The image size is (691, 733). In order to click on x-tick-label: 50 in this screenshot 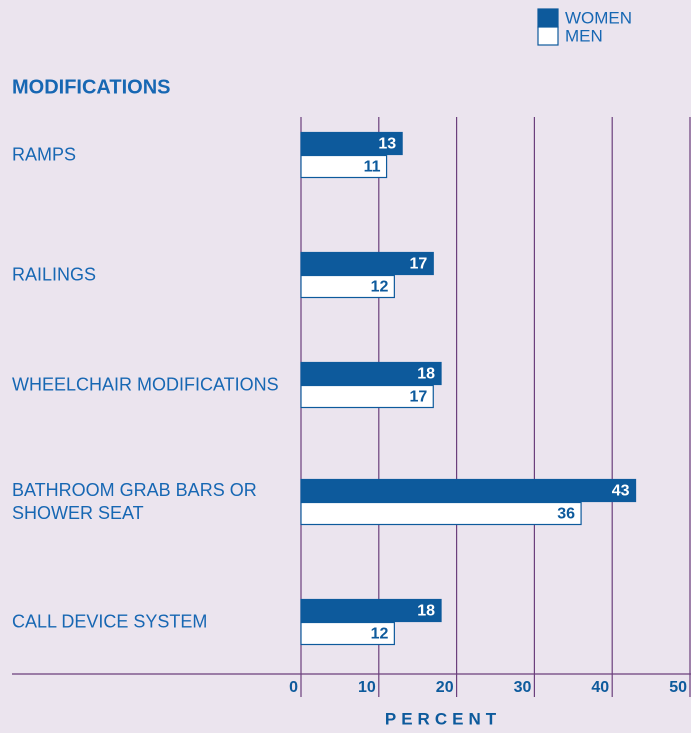, I will do `click(678, 687)`.